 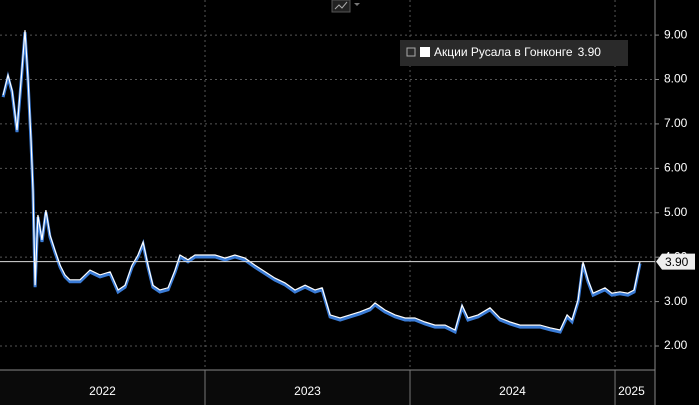 I want to click on last-value-label: 3.90, so click(x=677, y=262).